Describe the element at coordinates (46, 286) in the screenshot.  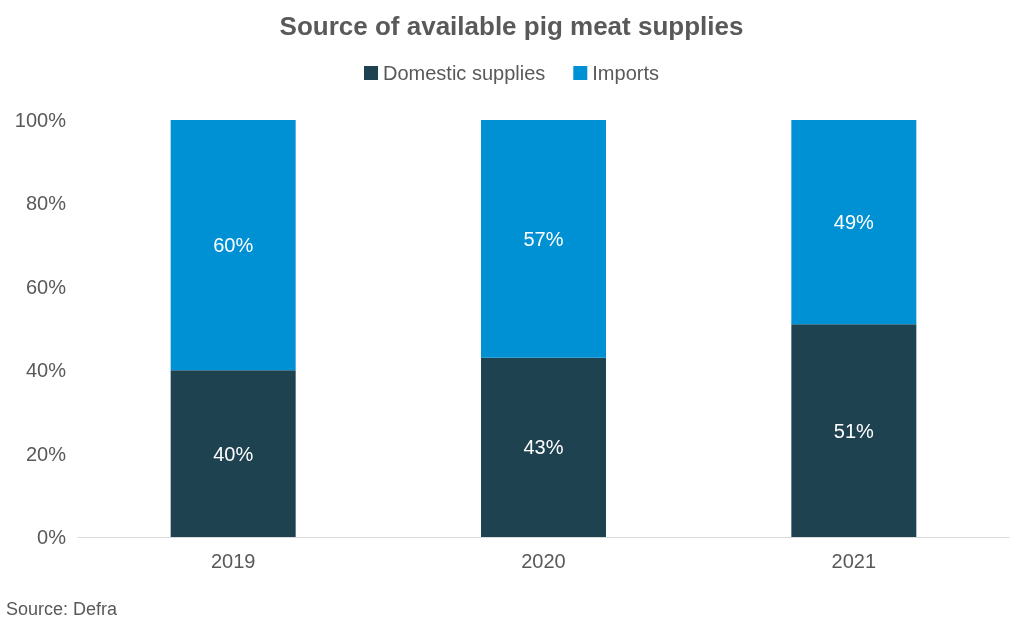
I see `y-tick-label: 60%` at that location.